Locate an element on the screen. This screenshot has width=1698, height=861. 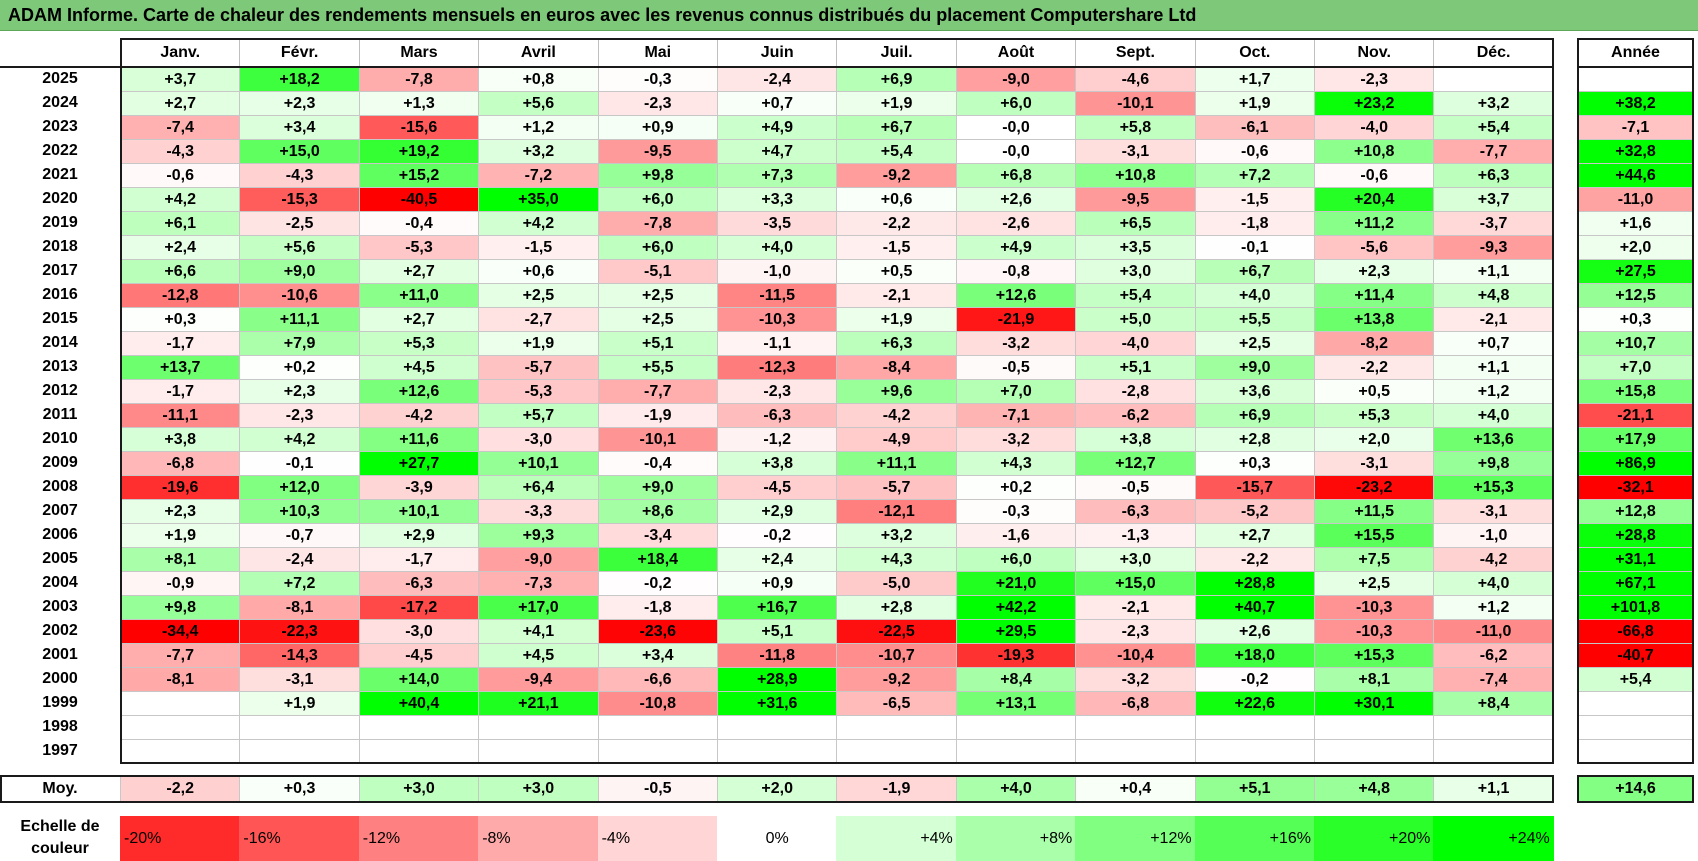
heatmap-cell: -23,2 is located at coordinates (1374, 487).